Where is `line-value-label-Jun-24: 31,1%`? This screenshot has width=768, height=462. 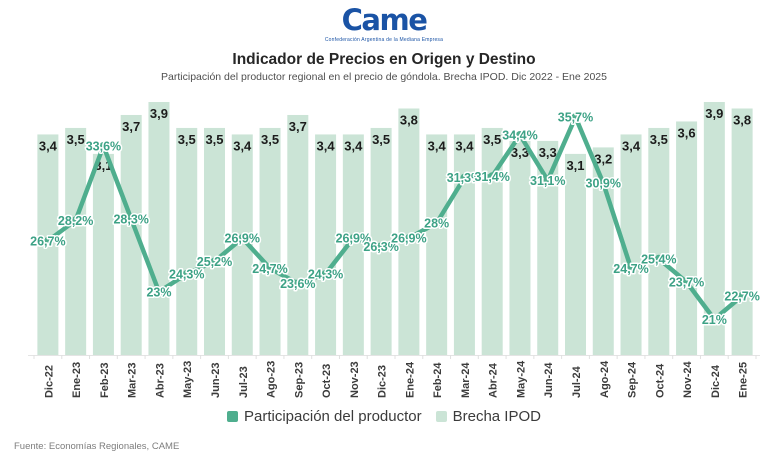 line-value-label-Jun-24: 31,1% is located at coordinates (547, 181).